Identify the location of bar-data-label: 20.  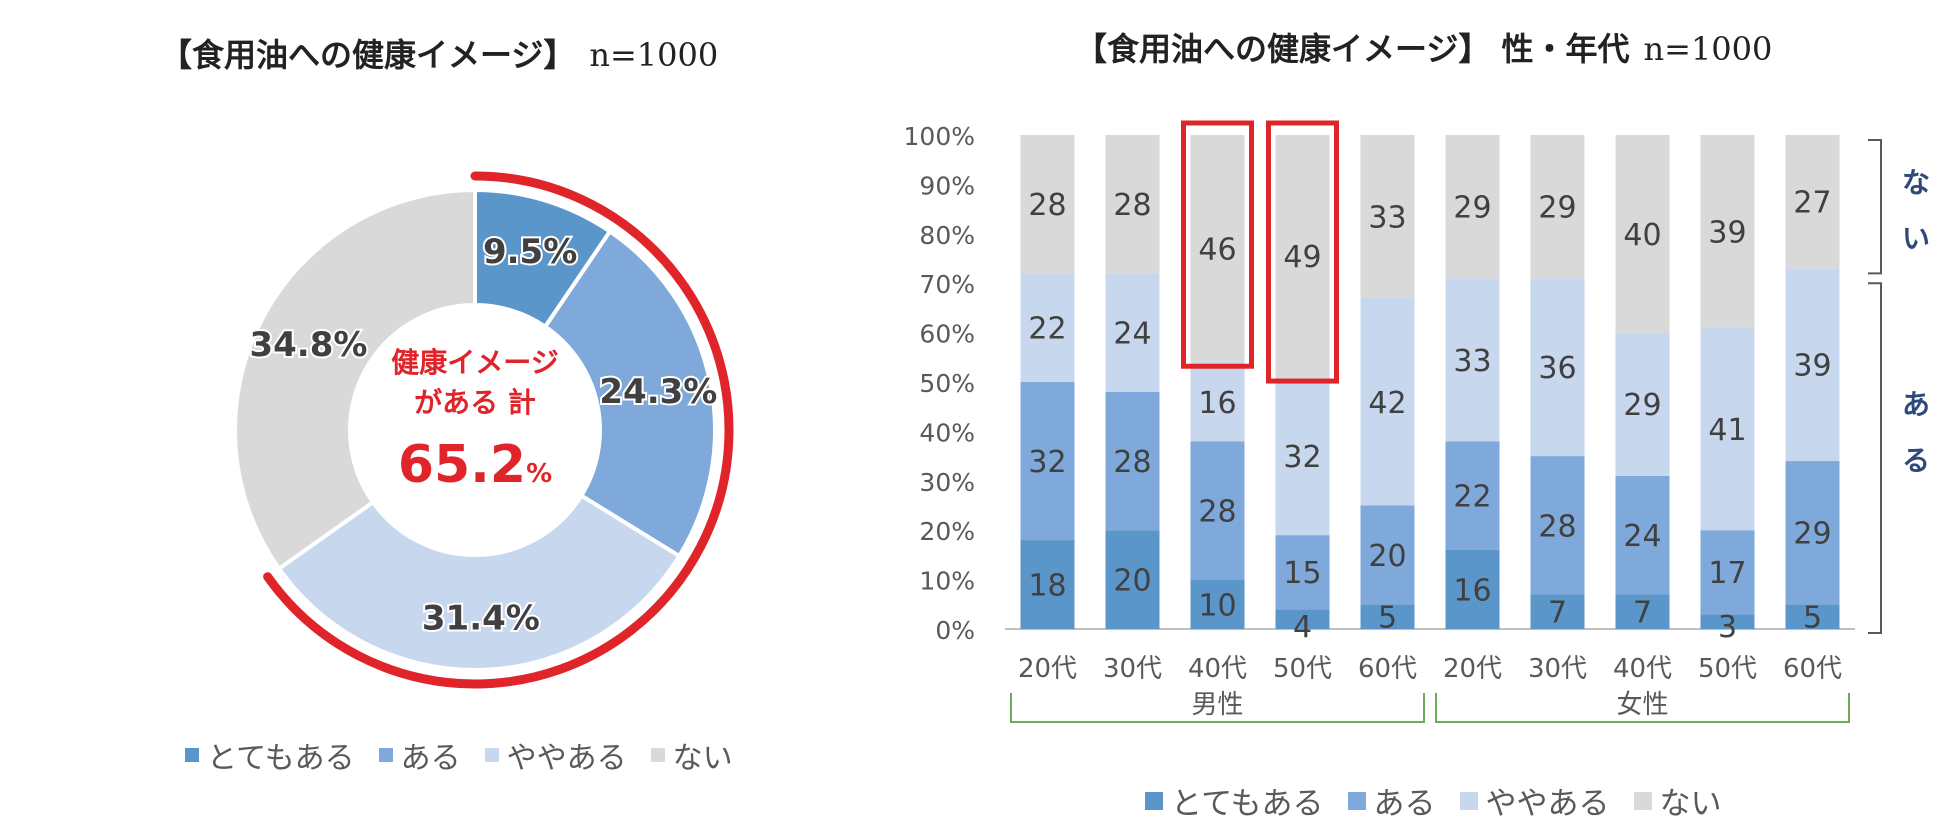
(1132, 581).